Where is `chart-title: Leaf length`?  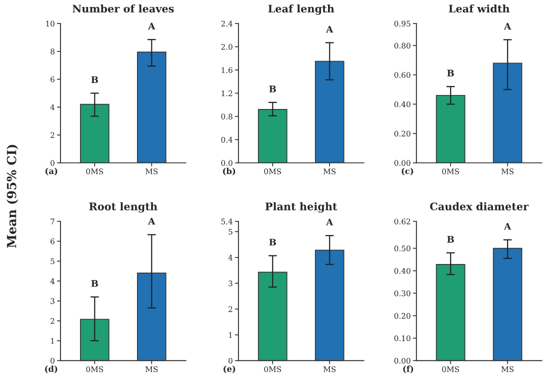
chart-title: Leaf length is located at coordinates (301, 9).